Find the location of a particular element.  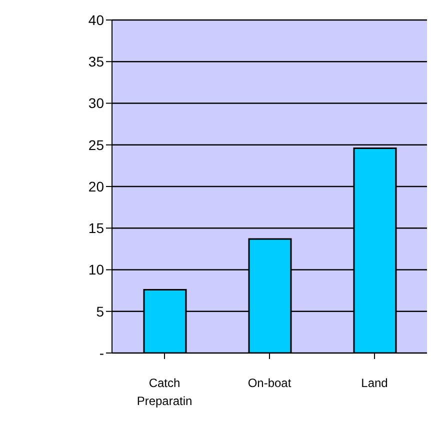

x-tick-label: On-boat is located at coordinates (270, 383).